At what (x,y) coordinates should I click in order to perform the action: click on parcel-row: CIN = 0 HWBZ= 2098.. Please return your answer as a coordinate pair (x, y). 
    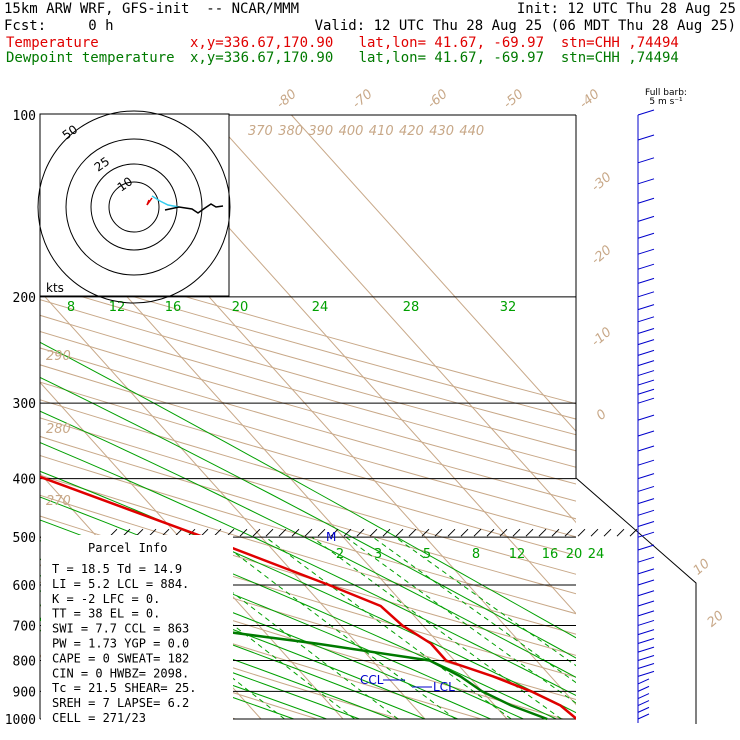
    Looking at the image, I should click on (120, 673).